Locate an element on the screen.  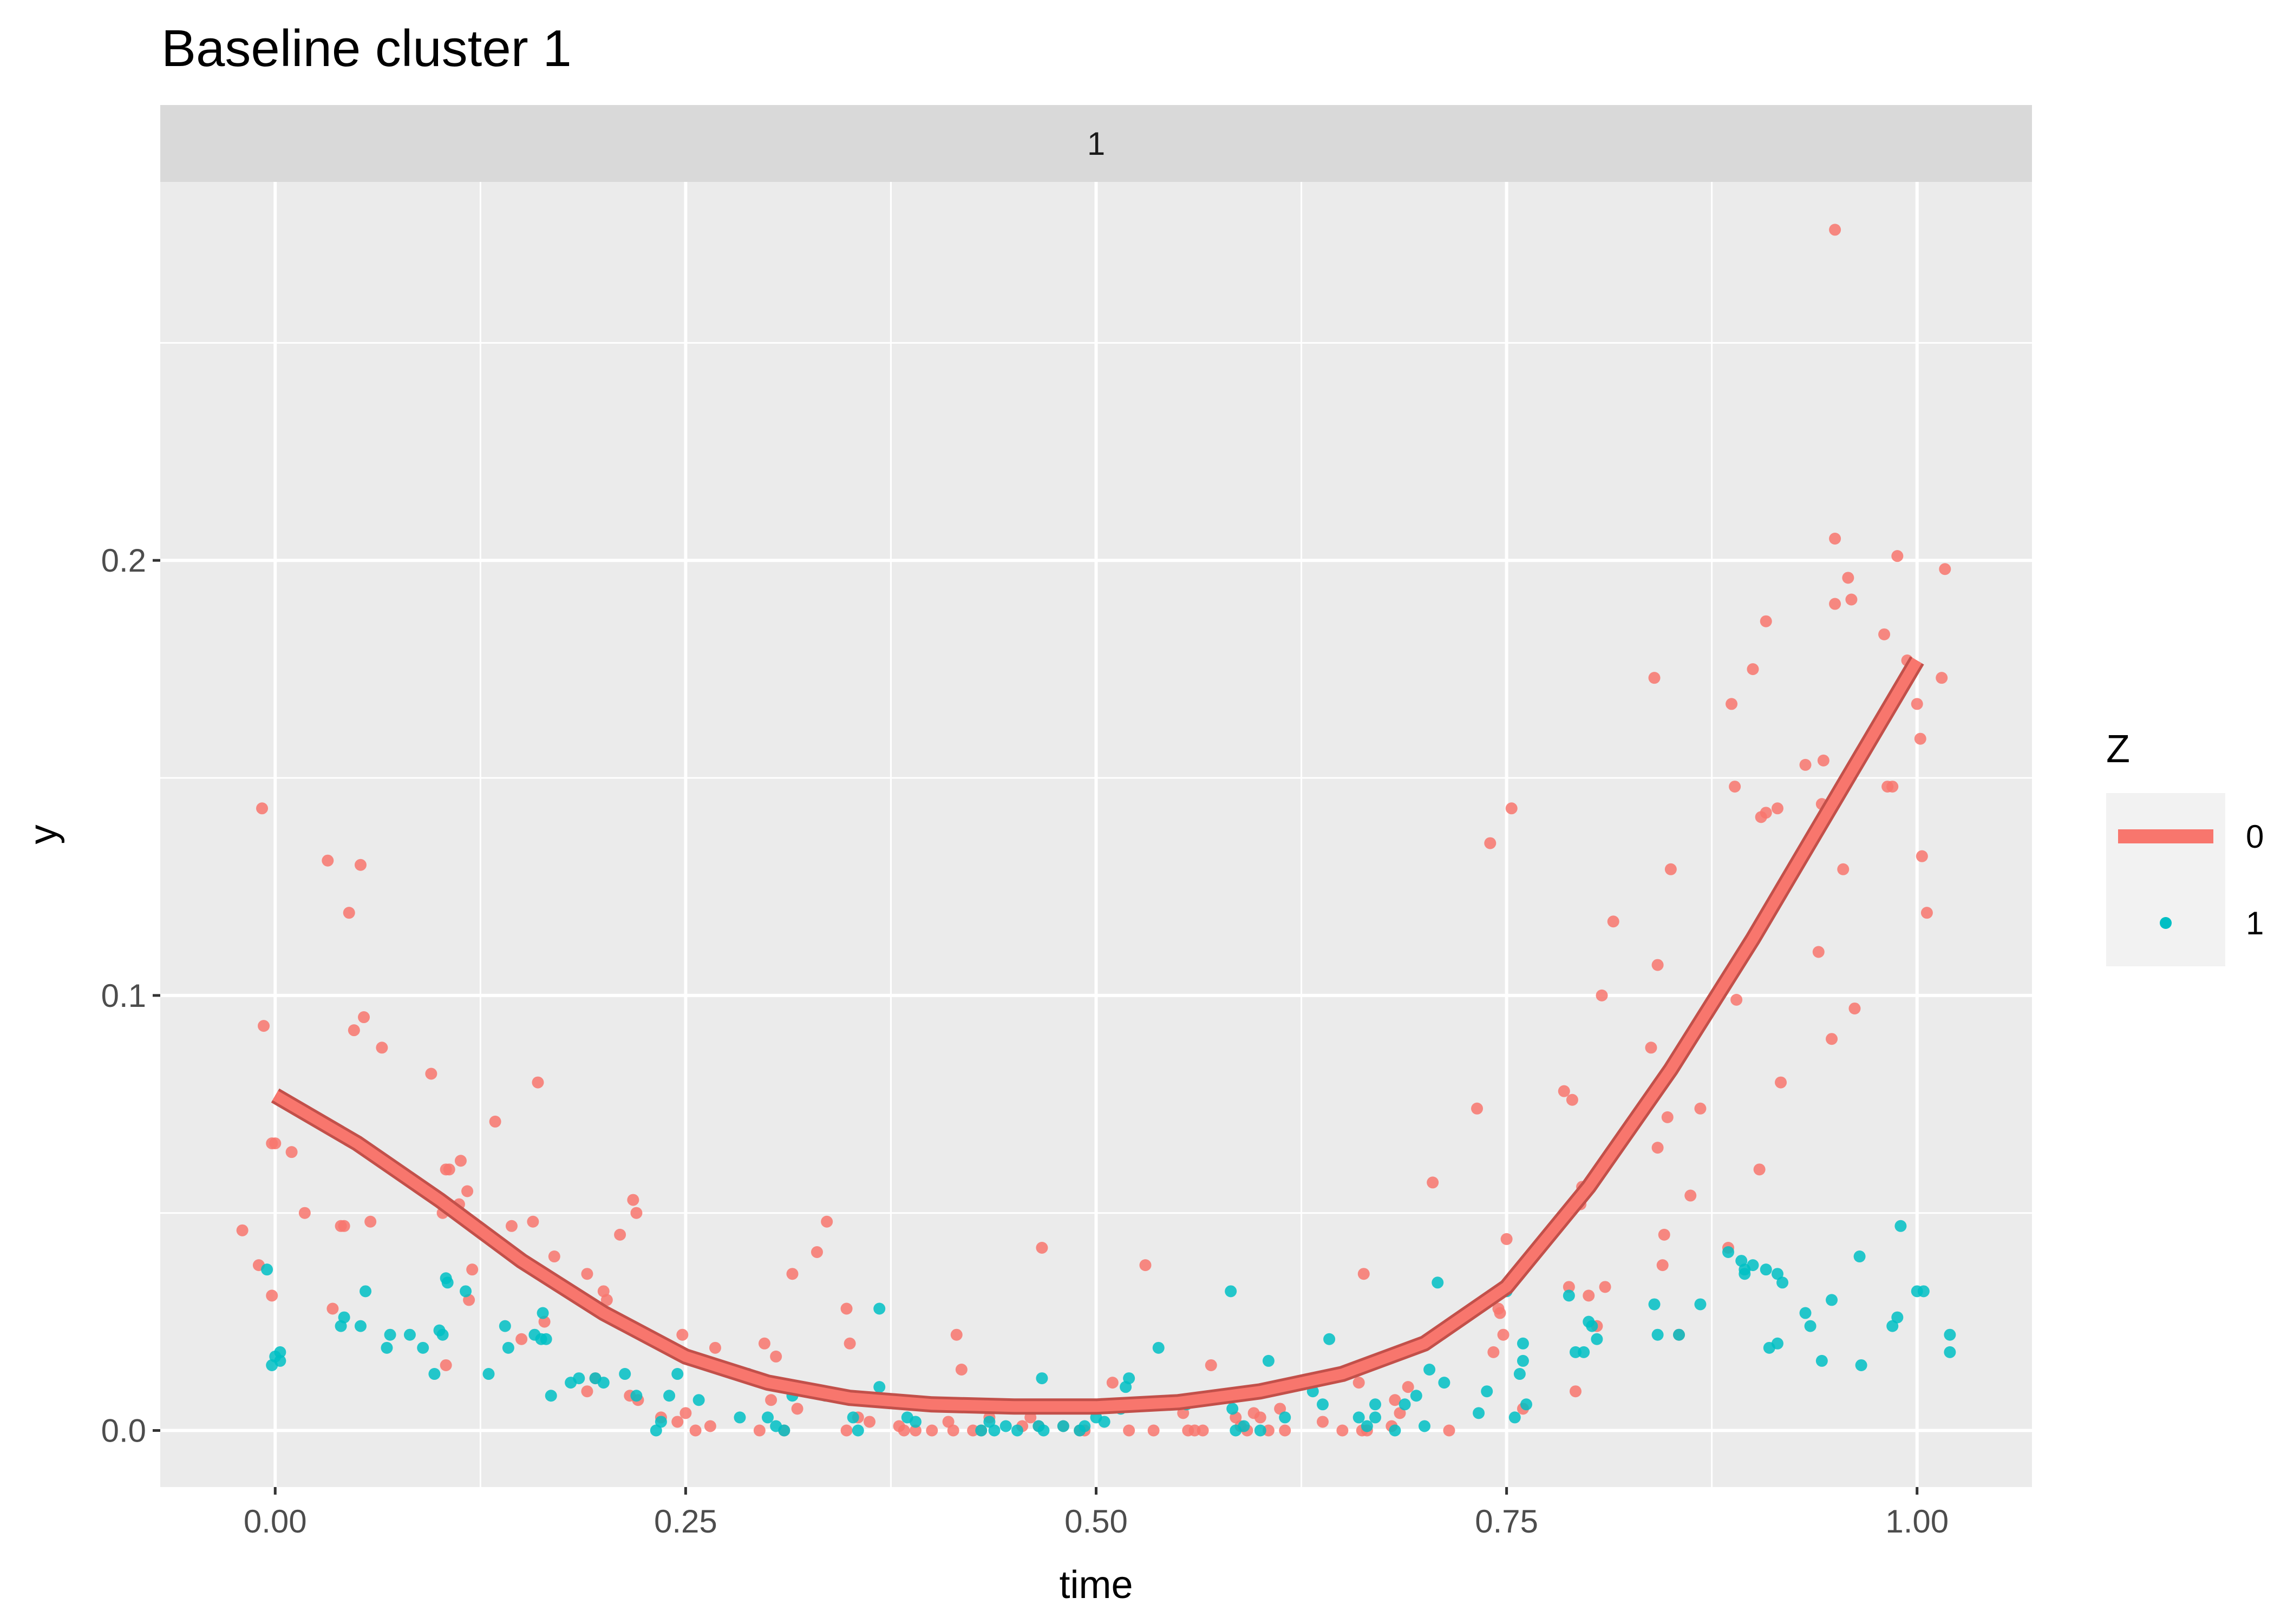
chart-title: Baseline cluster 1 is located at coordinates (367, 48).